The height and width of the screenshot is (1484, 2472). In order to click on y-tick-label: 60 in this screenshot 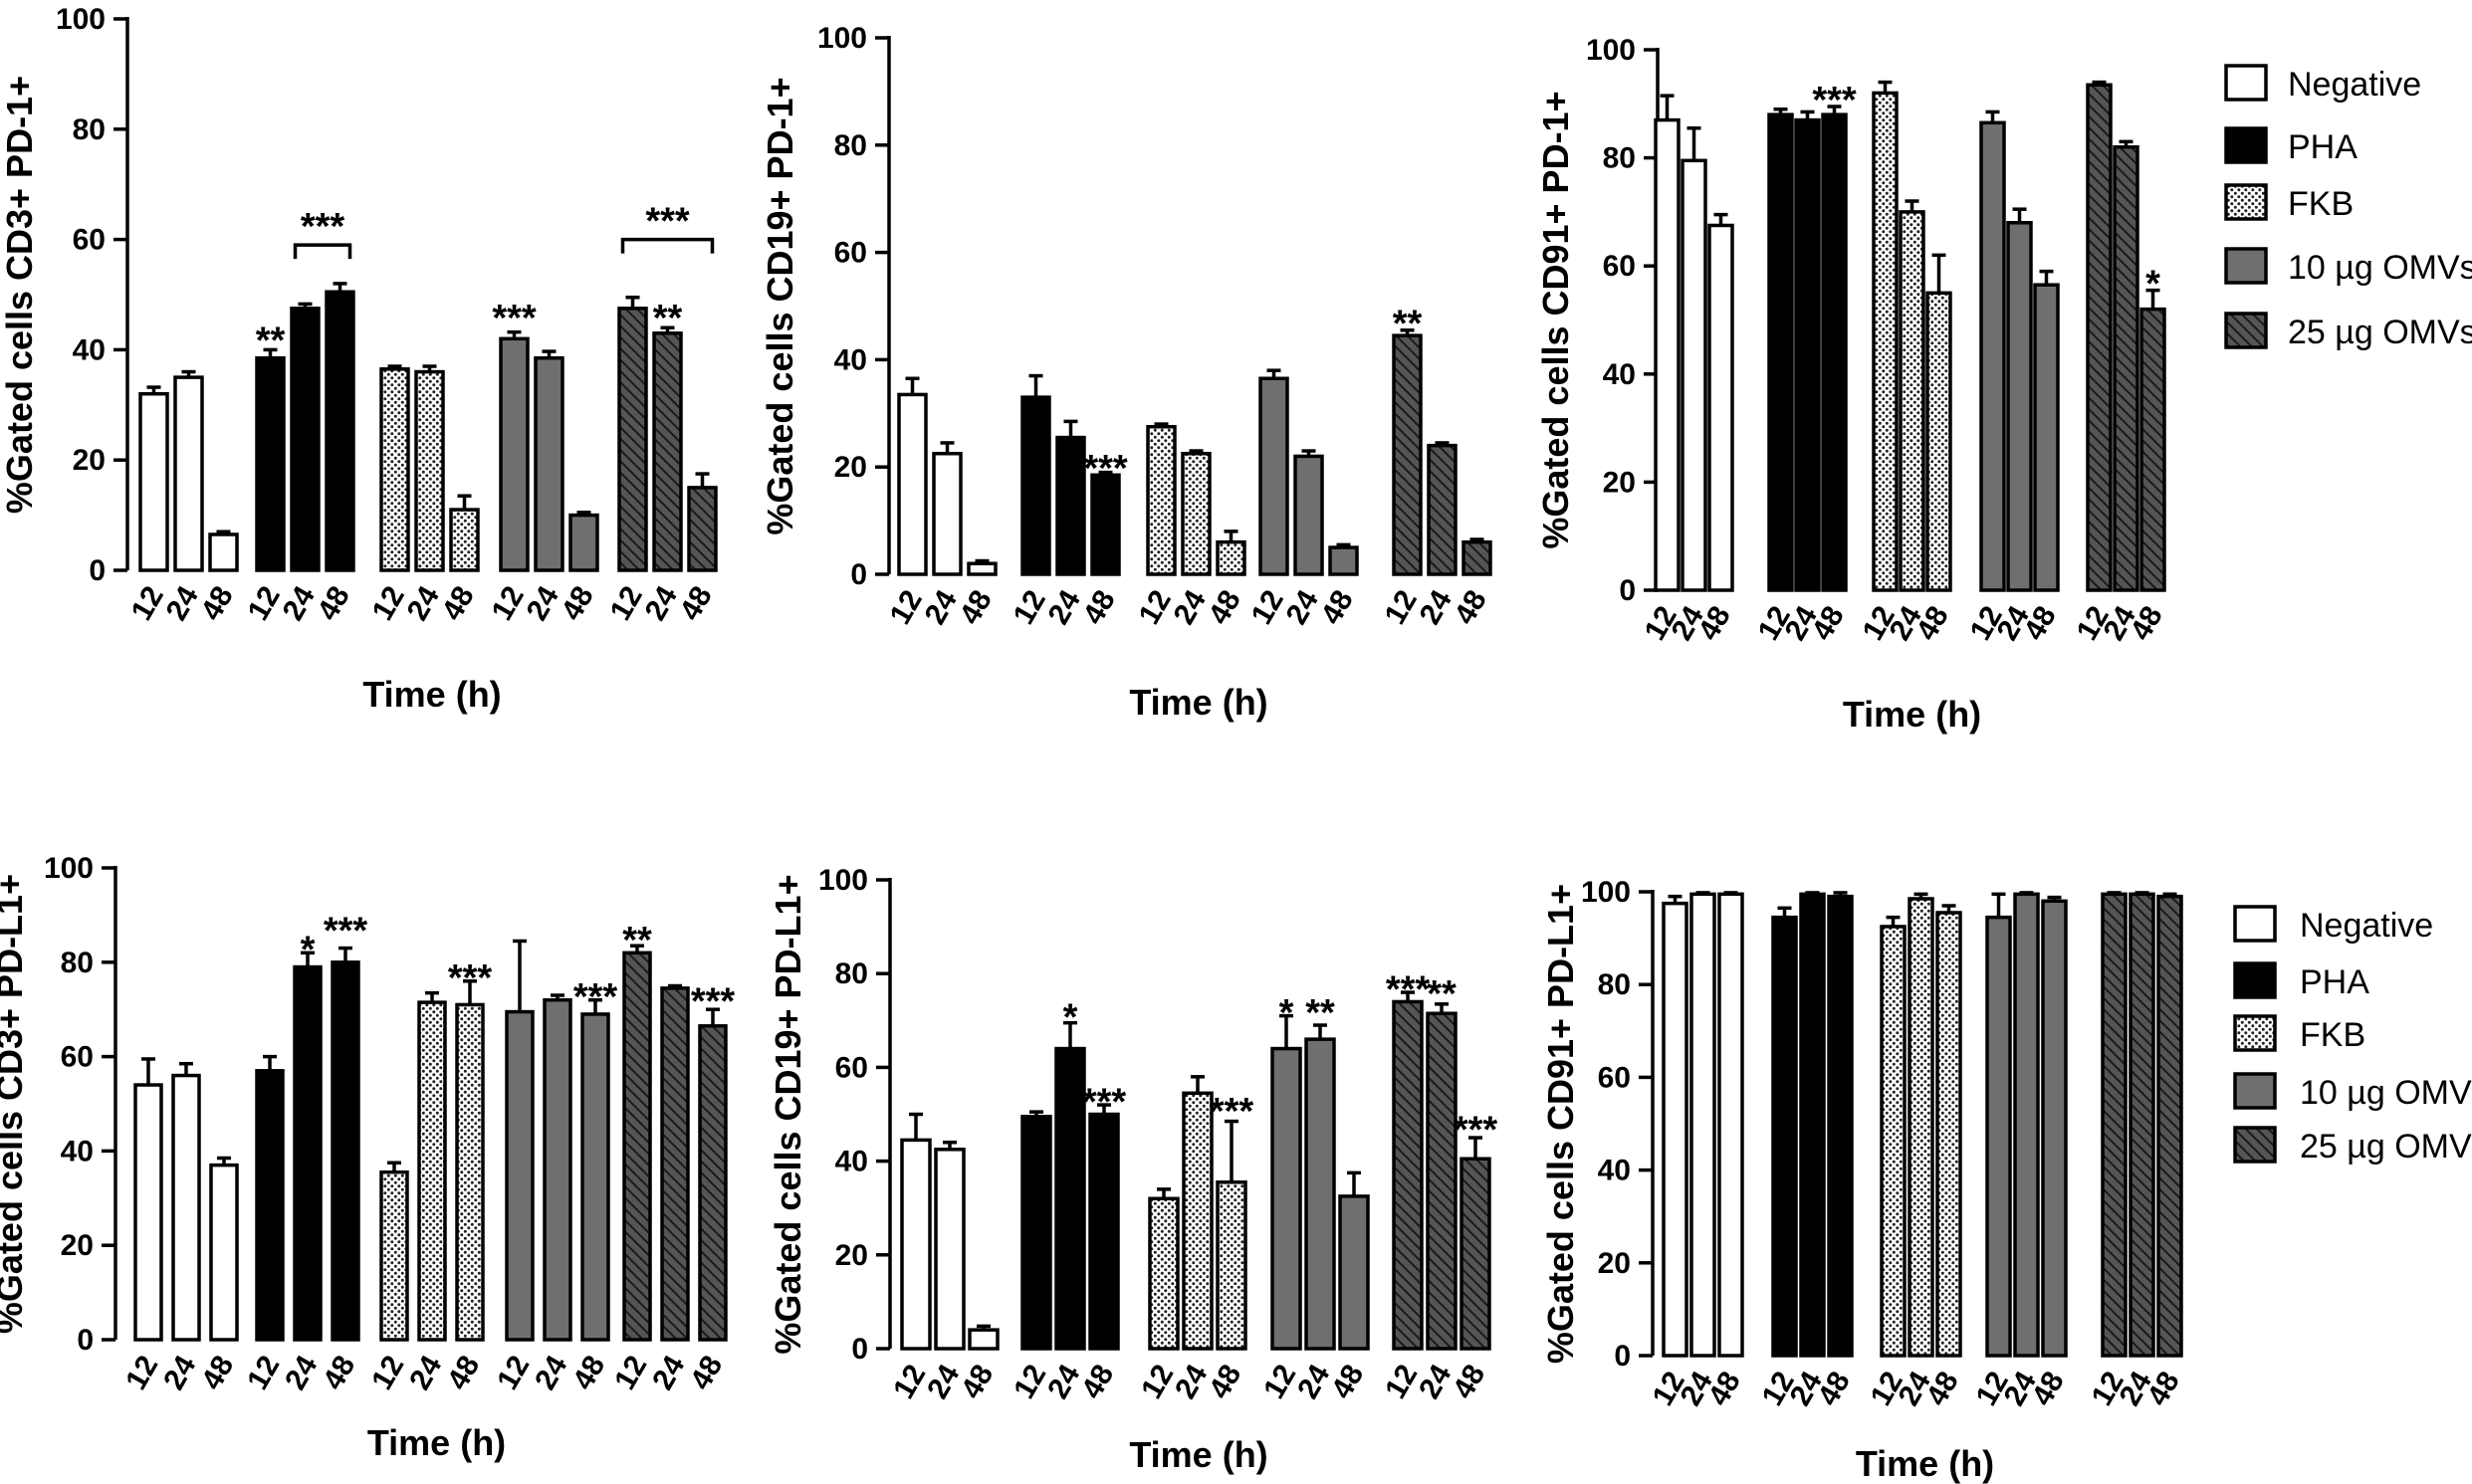, I will do `click(852, 1068)`.